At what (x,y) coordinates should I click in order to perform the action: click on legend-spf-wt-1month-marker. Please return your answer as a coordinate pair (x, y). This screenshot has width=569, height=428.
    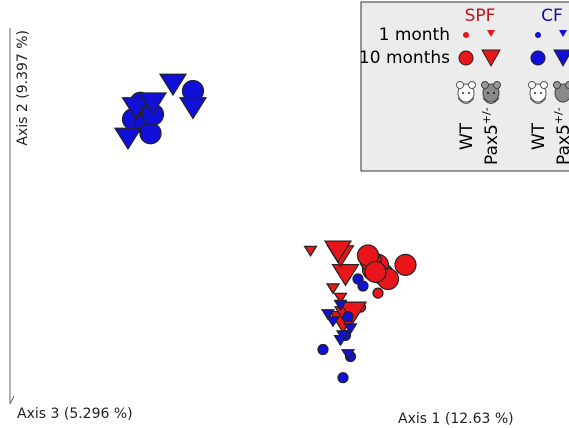
    Looking at the image, I should click on (466, 35).